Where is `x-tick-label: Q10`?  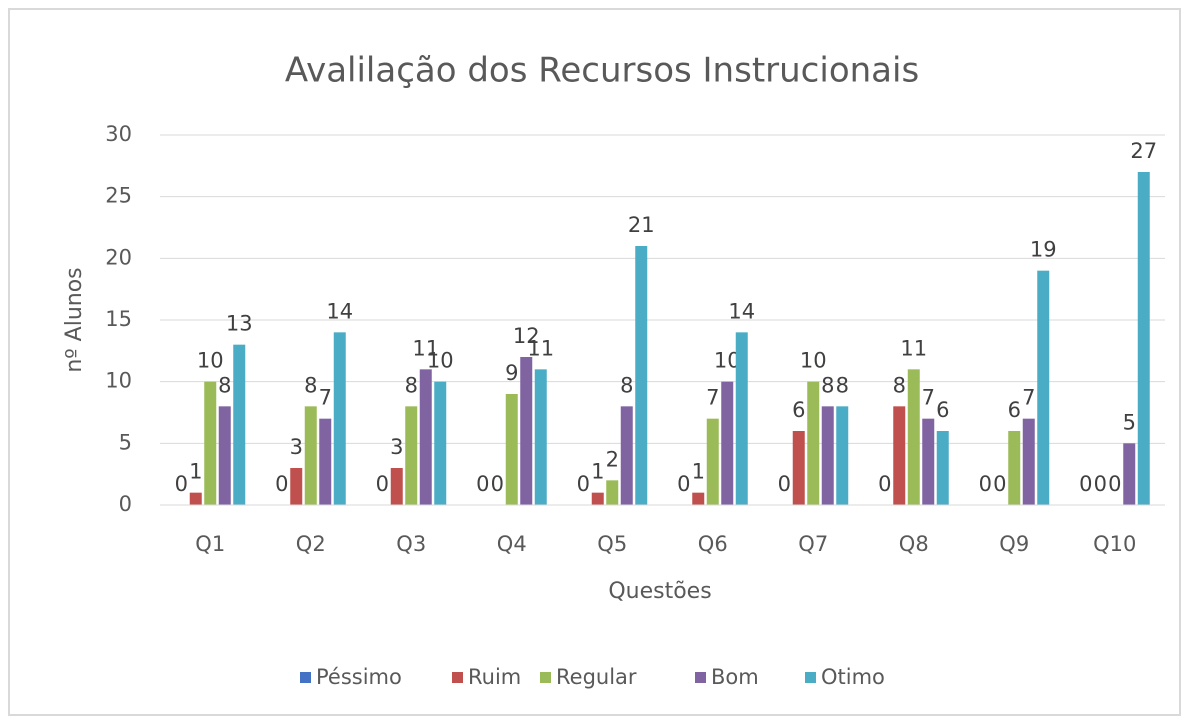
x-tick-label: Q10 is located at coordinates (1114, 544).